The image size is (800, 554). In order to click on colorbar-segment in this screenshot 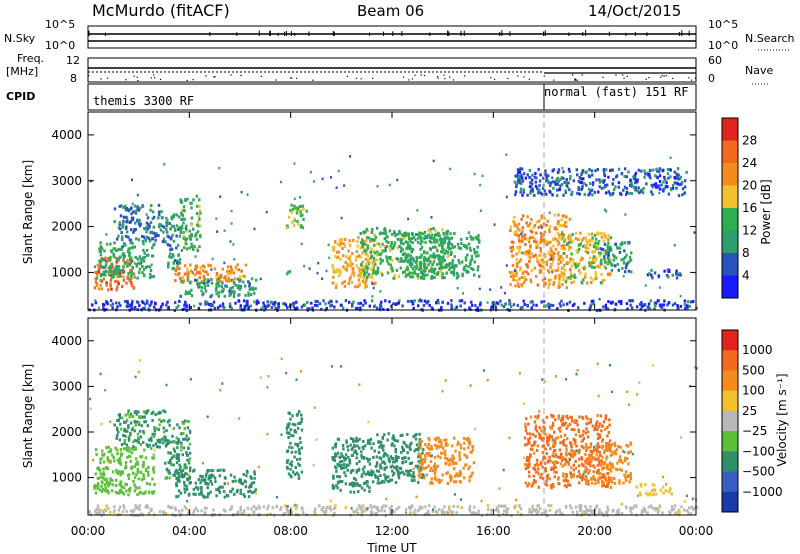, I will do `click(730, 174)`.